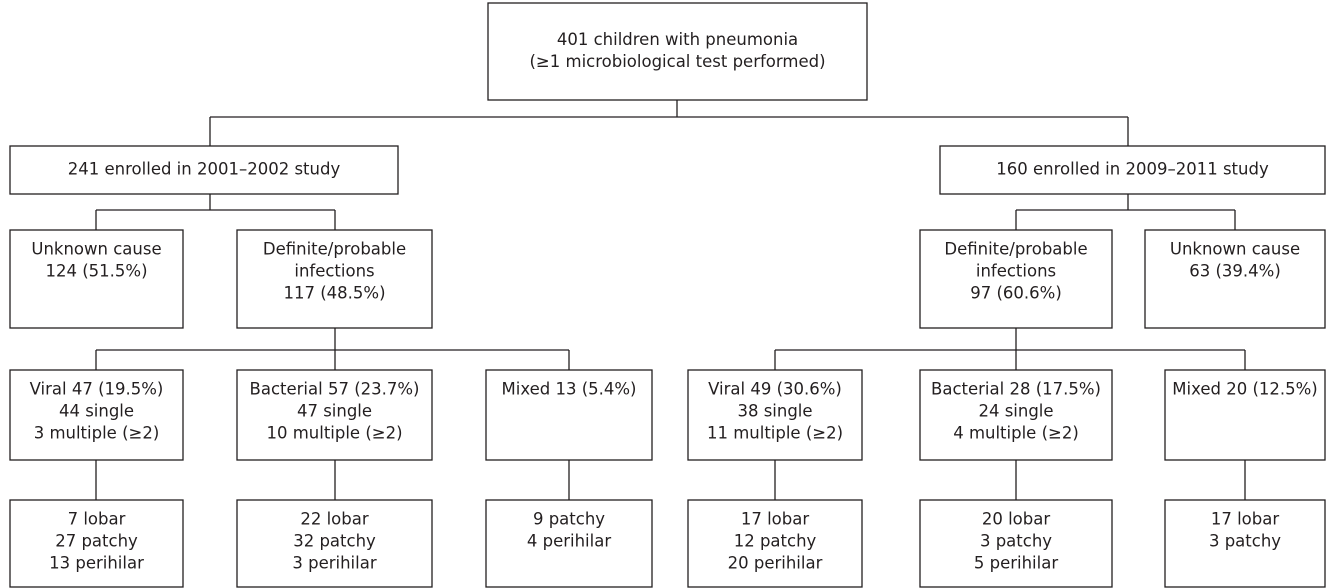 The height and width of the screenshot is (588, 1338). What do you see at coordinates (335, 389) in the screenshot?
I see `node-label: Bacterial 57 (23.7%)` at bounding box center [335, 389].